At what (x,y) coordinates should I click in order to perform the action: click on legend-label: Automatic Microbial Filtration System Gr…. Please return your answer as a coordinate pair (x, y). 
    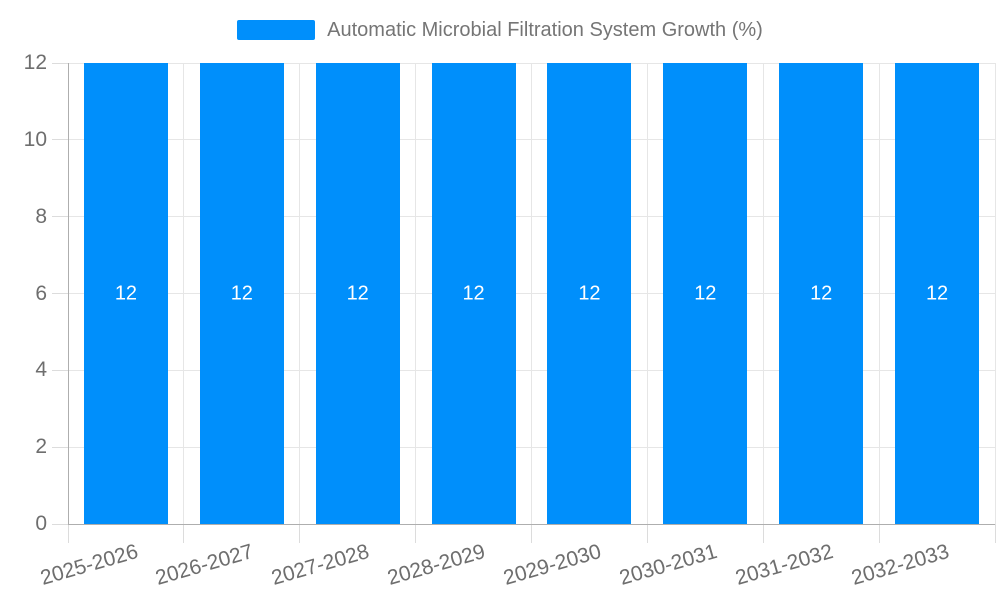
    Looking at the image, I should click on (545, 30).